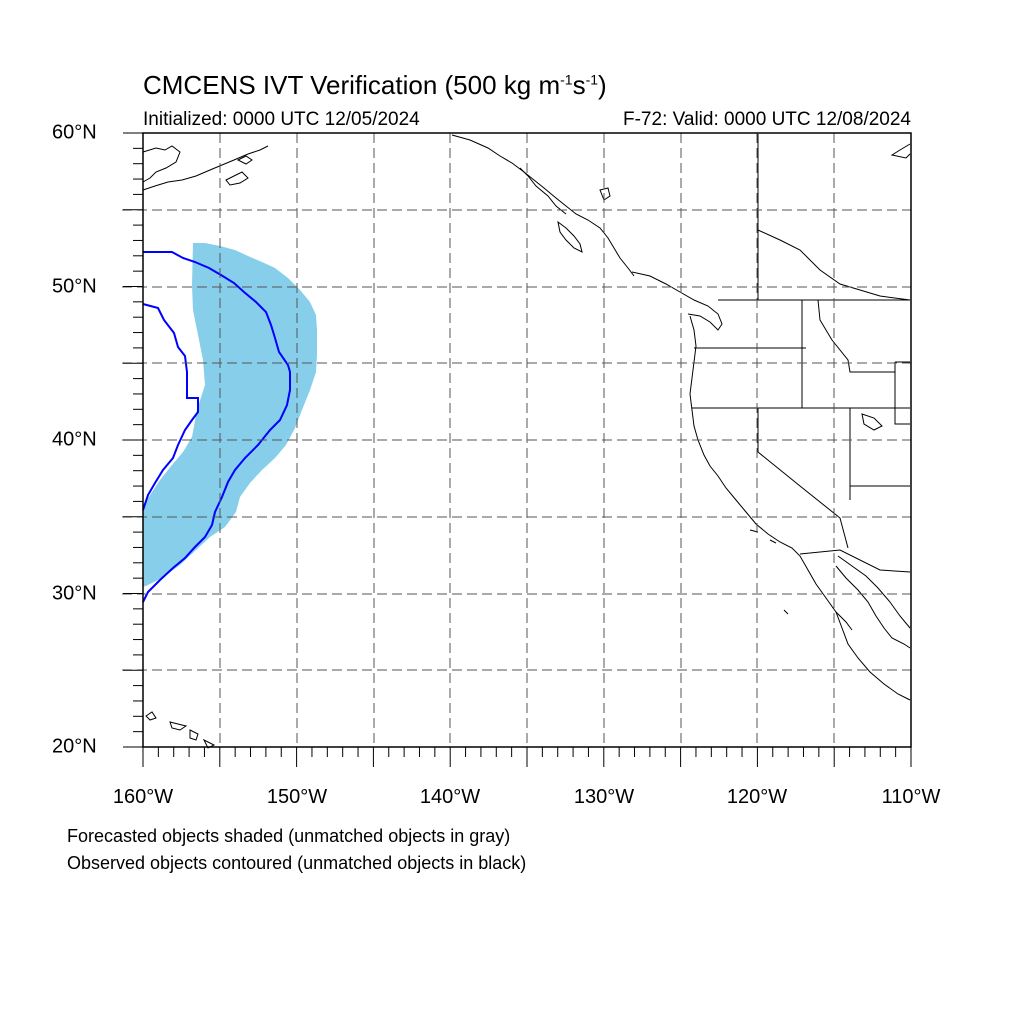 This screenshot has height=1024, width=1024. What do you see at coordinates (604, 797) in the screenshot?
I see `lon-label-130w: 130°W` at bounding box center [604, 797].